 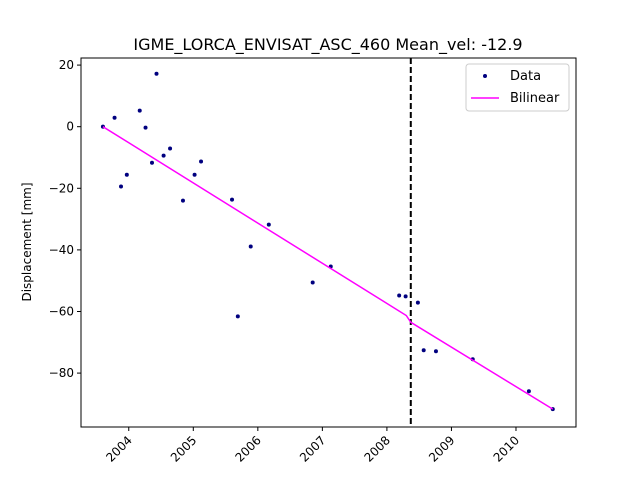 I want to click on y-tick-label: −80, so click(x=61, y=373).